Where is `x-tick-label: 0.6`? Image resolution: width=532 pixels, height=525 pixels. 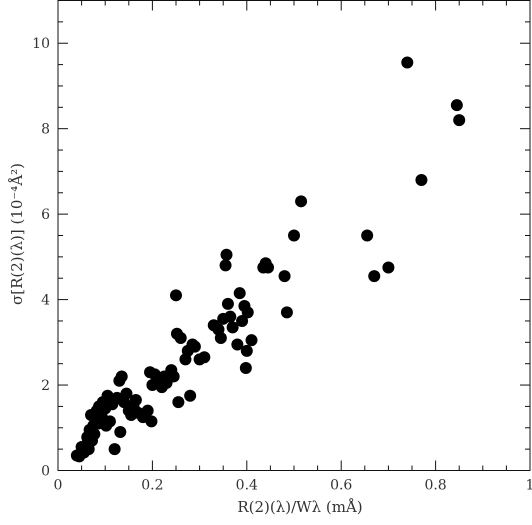 x-tick-label: 0.6 is located at coordinates (341, 486).